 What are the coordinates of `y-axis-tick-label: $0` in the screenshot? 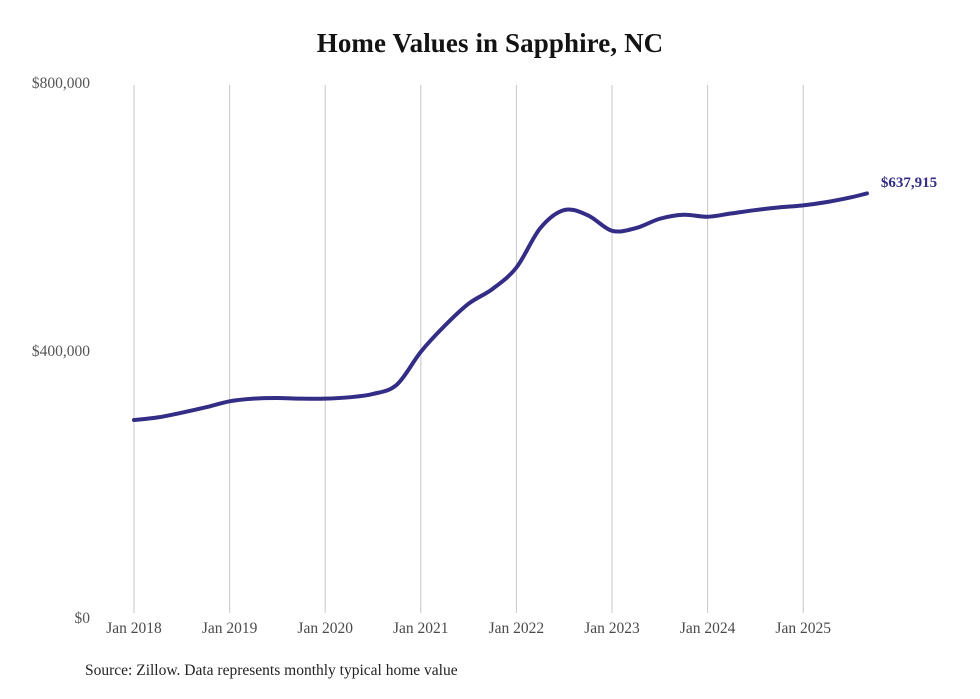 It's located at (82, 618).